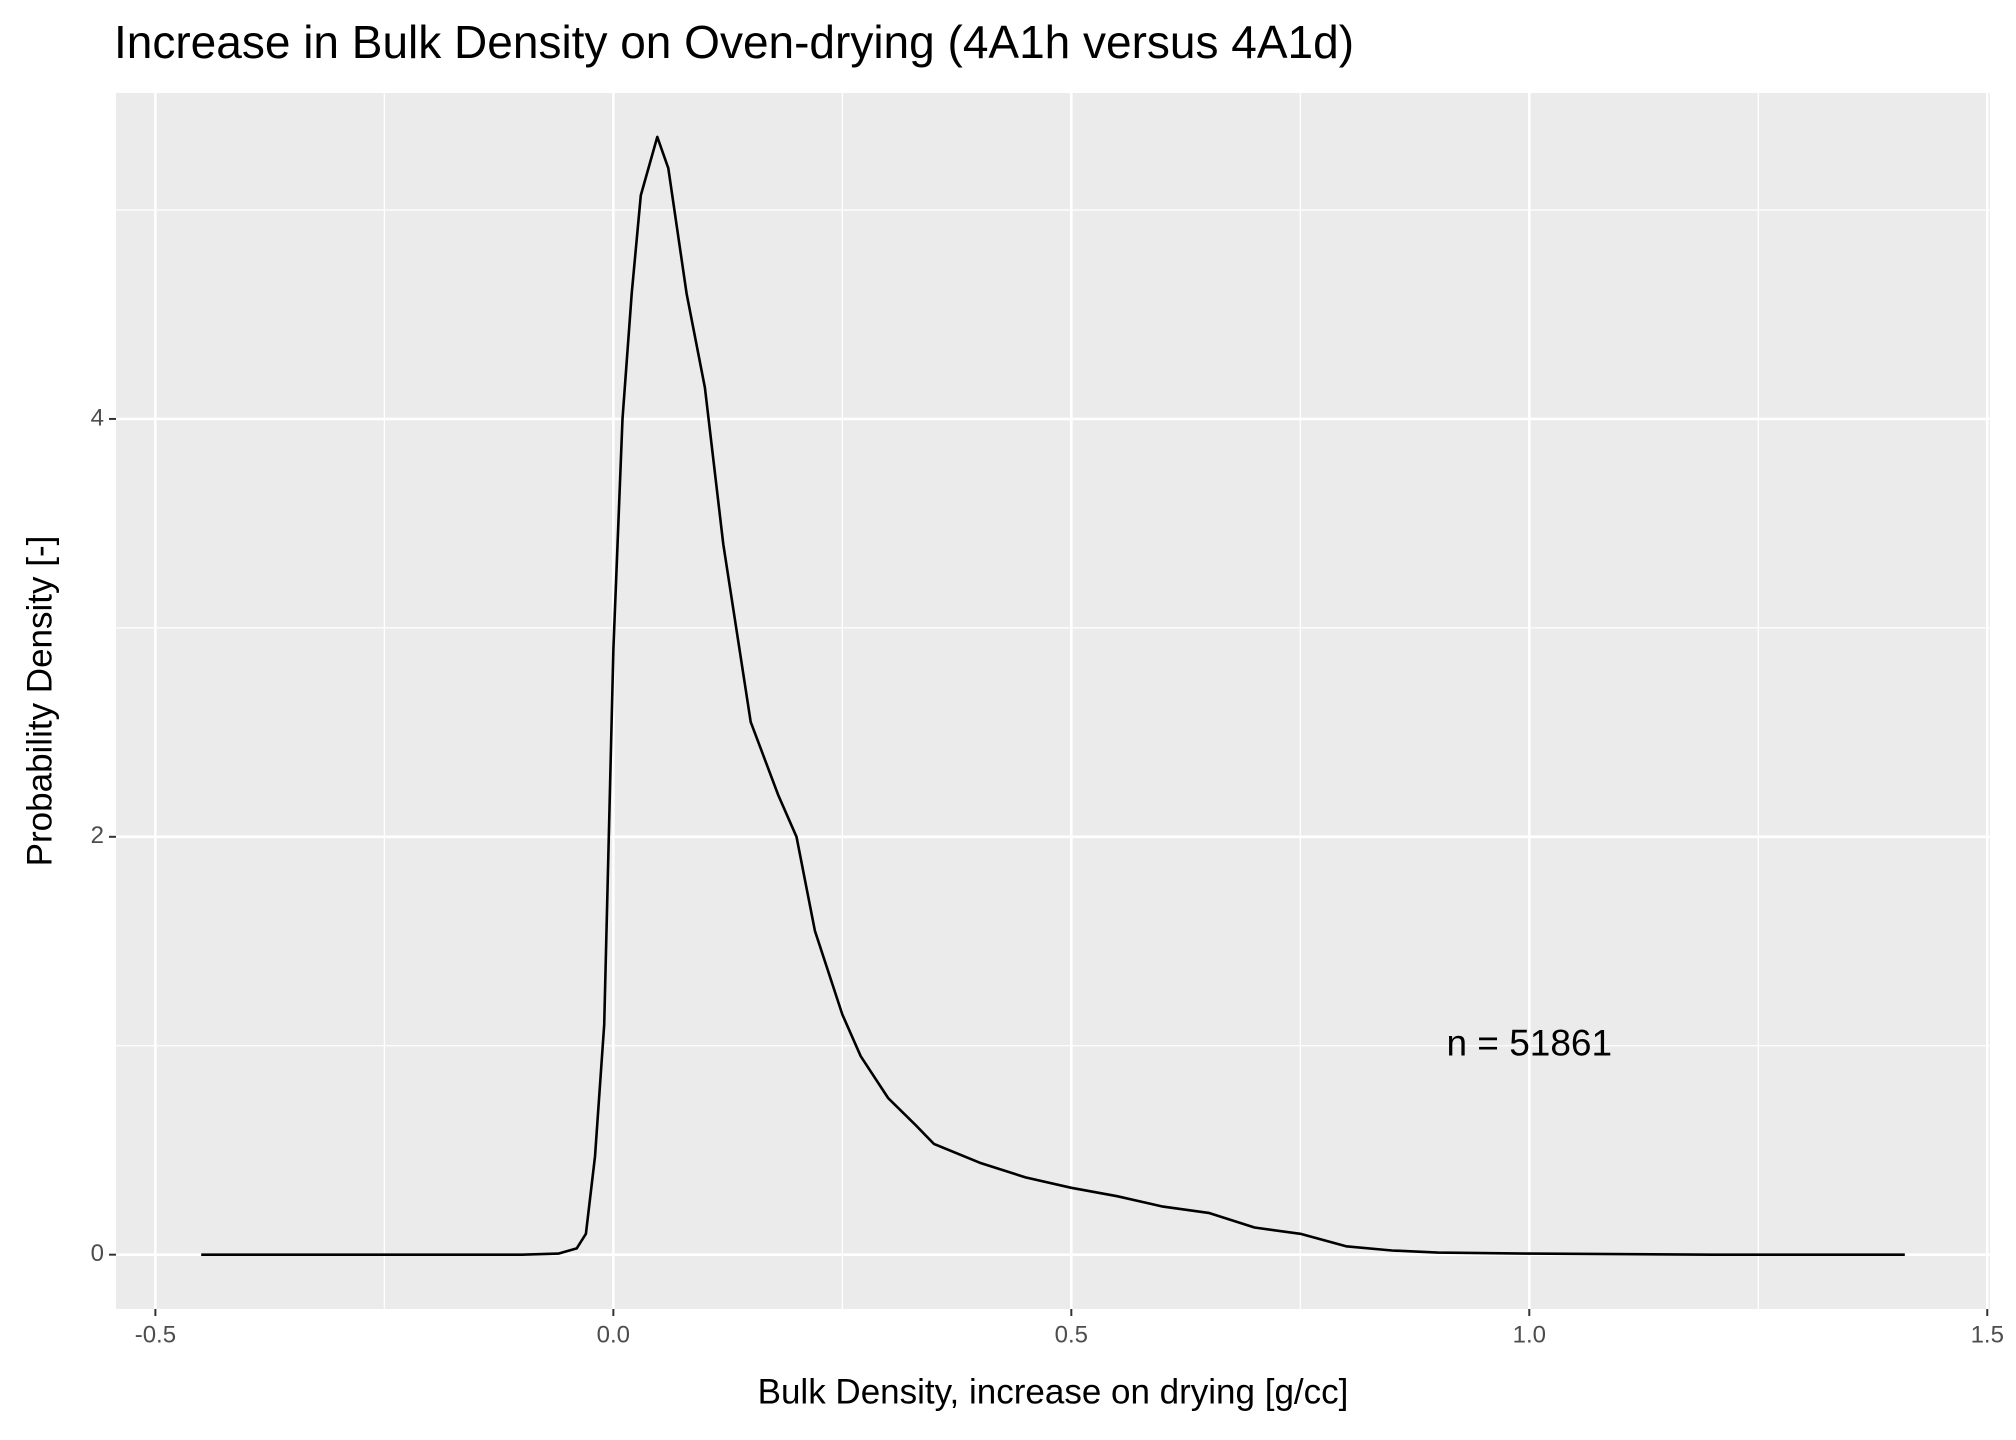 This screenshot has height=1440, width=2016. What do you see at coordinates (97, 1253) in the screenshot?
I see `y-tick-label: 0` at bounding box center [97, 1253].